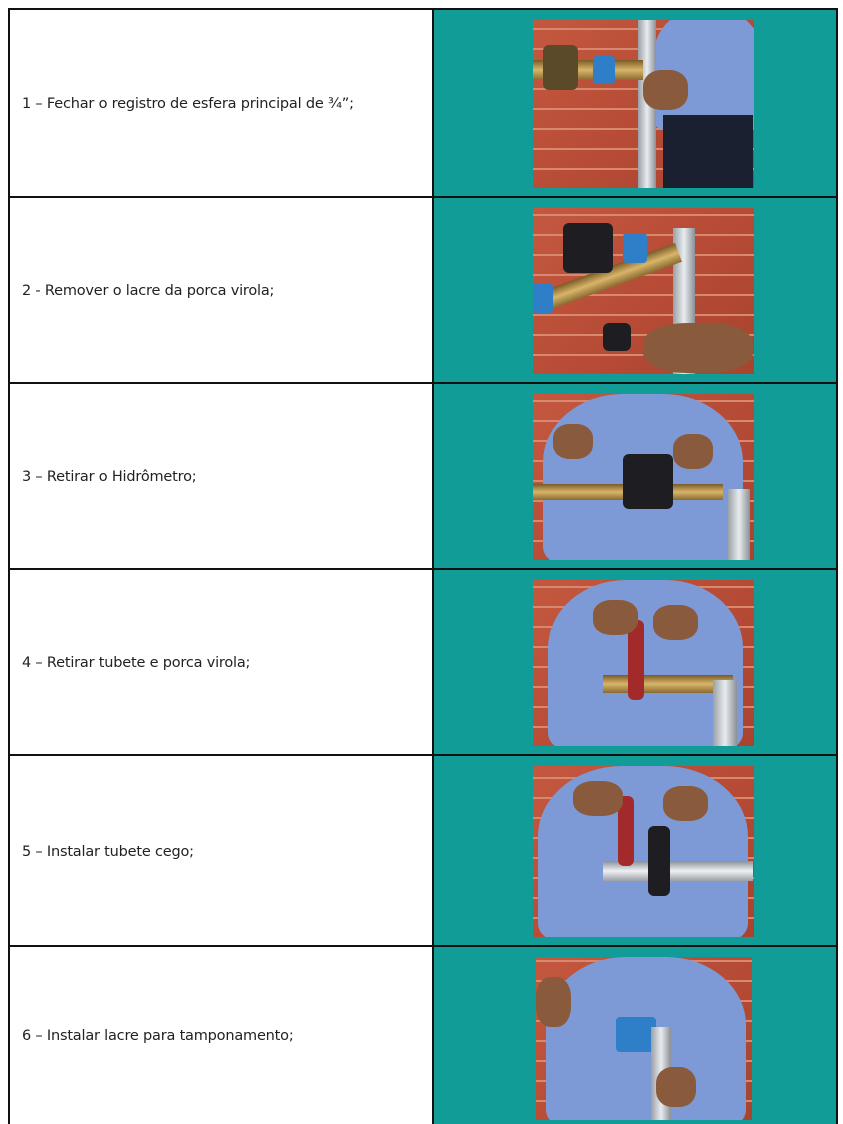 The height and width of the screenshot is (1124, 843). I want to click on step-text: 6 – Instalar lacre para tamponamento;, so click(158, 1035).